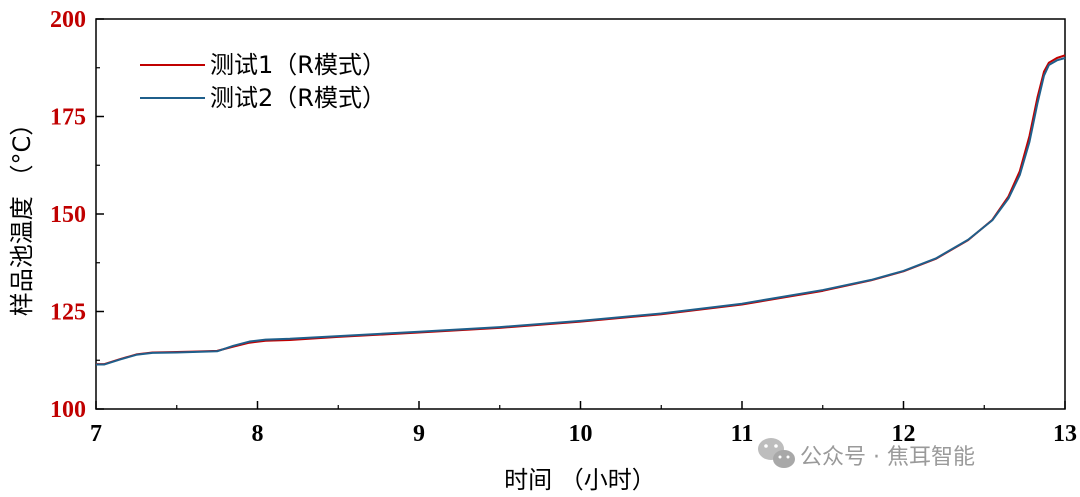 Image resolution: width=1080 pixels, height=497 pixels. What do you see at coordinates (581, 434) in the screenshot?
I see `x-tick-label: 10` at bounding box center [581, 434].